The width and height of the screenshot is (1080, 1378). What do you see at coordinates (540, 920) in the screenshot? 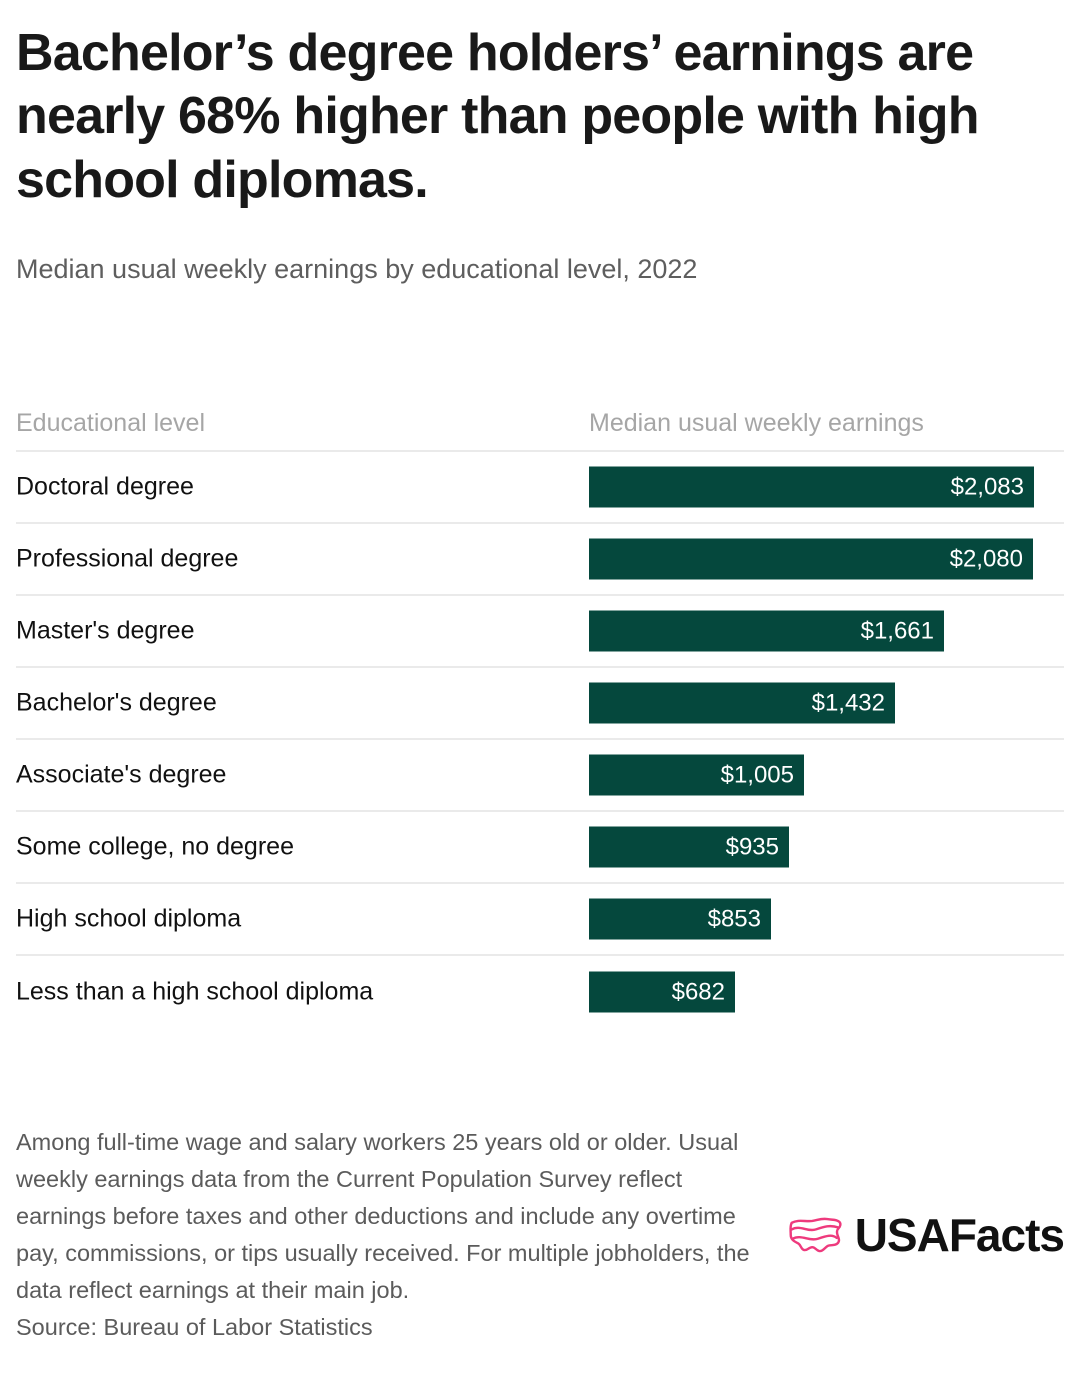
I see `table-row: High school diploma $853` at bounding box center [540, 920].